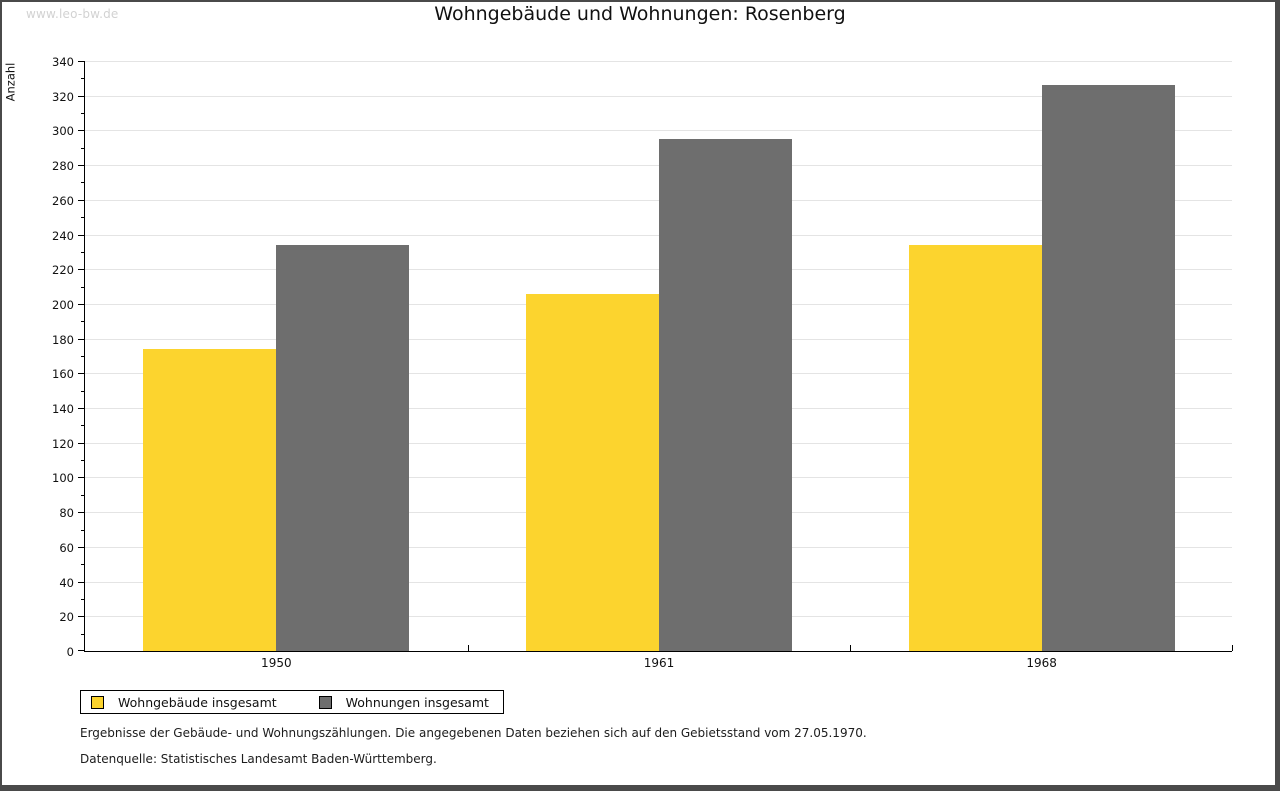  Describe the element at coordinates (63, 131) in the screenshot. I see `y-axis-tick-label: 300` at that location.